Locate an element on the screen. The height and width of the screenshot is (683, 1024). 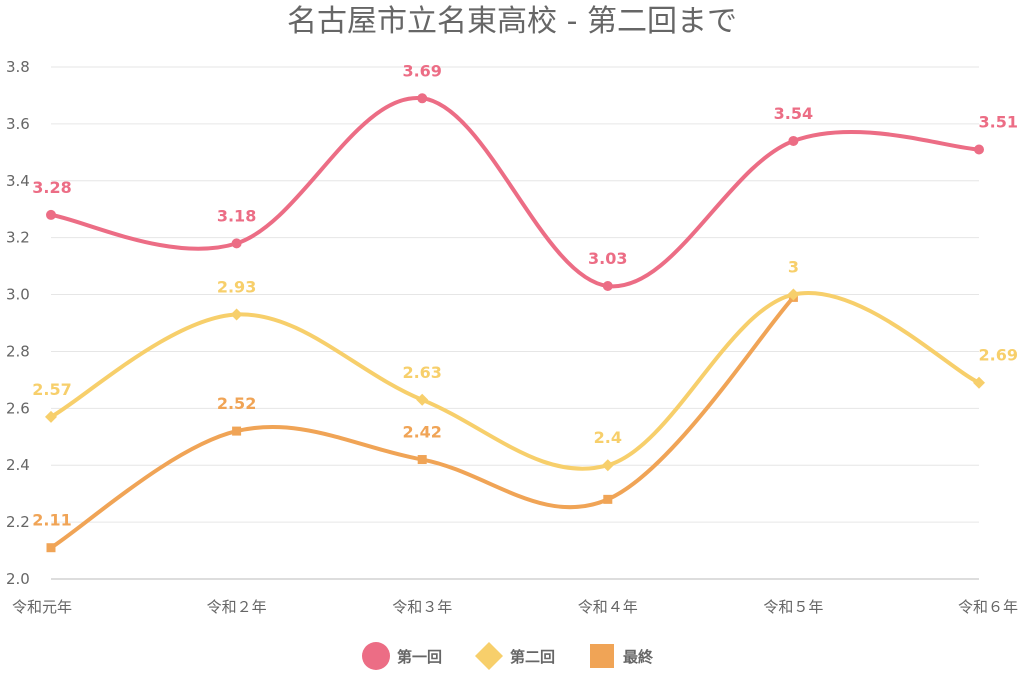
data-label: 3.51 is located at coordinates (998, 121).